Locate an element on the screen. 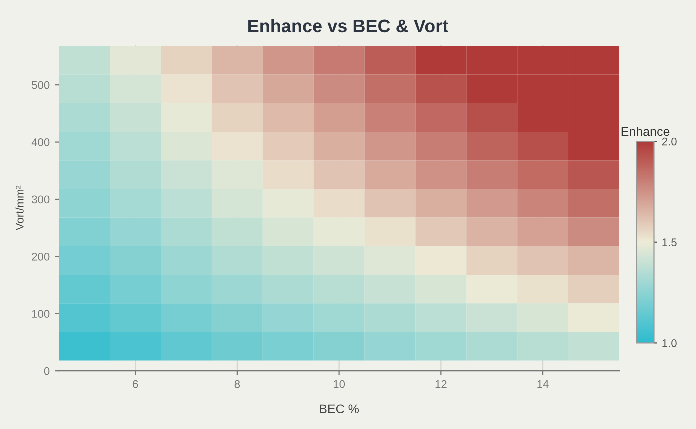  y-tick-label: 200 is located at coordinates (41, 256).